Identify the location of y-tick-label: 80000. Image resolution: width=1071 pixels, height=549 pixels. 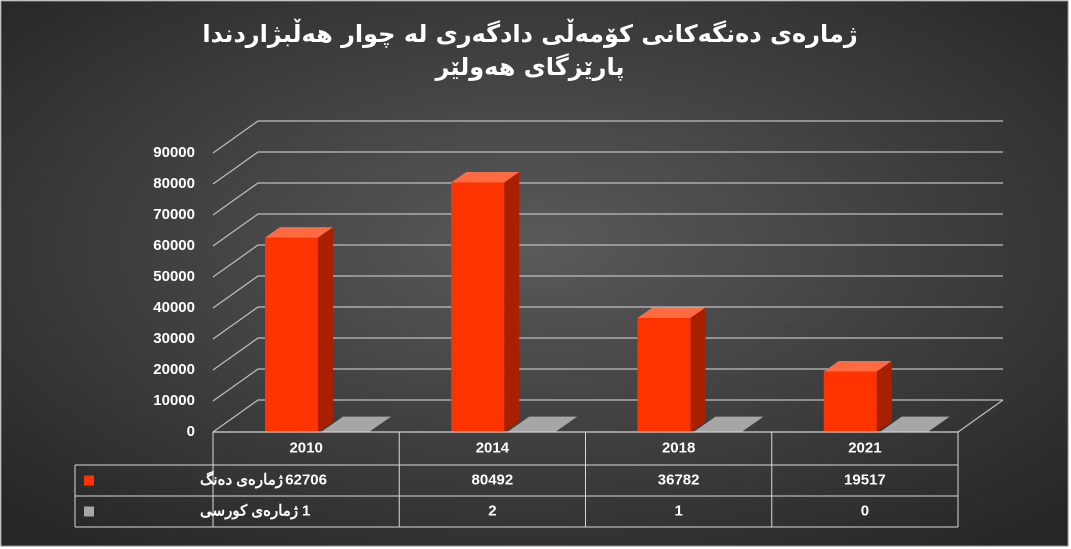
(174, 183).